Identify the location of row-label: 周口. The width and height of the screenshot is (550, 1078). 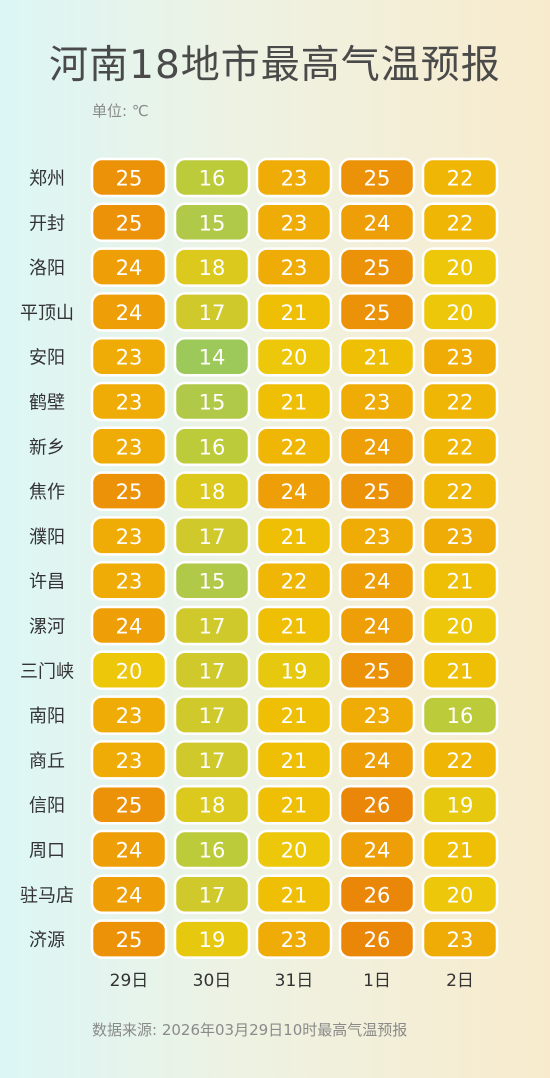
(47, 851).